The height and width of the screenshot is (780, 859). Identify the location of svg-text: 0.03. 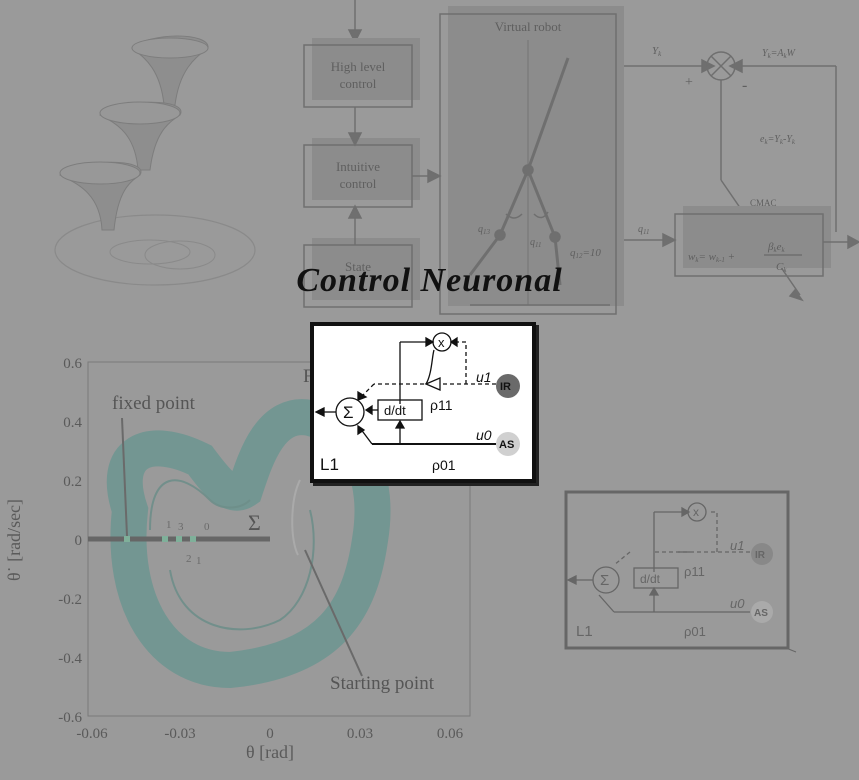
(360, 734).